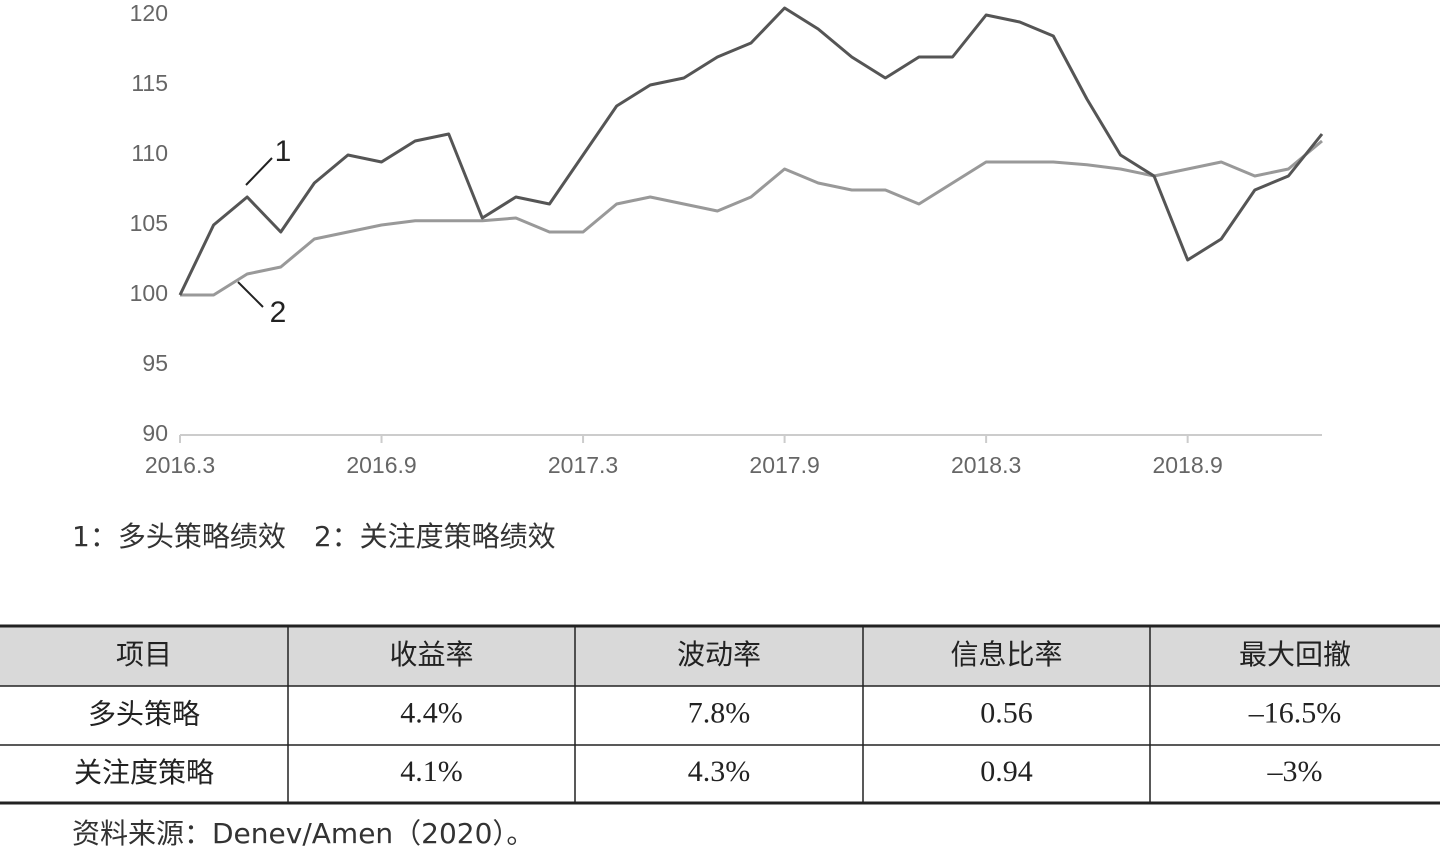  Describe the element at coordinates (719, 771) in the screenshot. I see `table-cell: 4.3%` at that location.